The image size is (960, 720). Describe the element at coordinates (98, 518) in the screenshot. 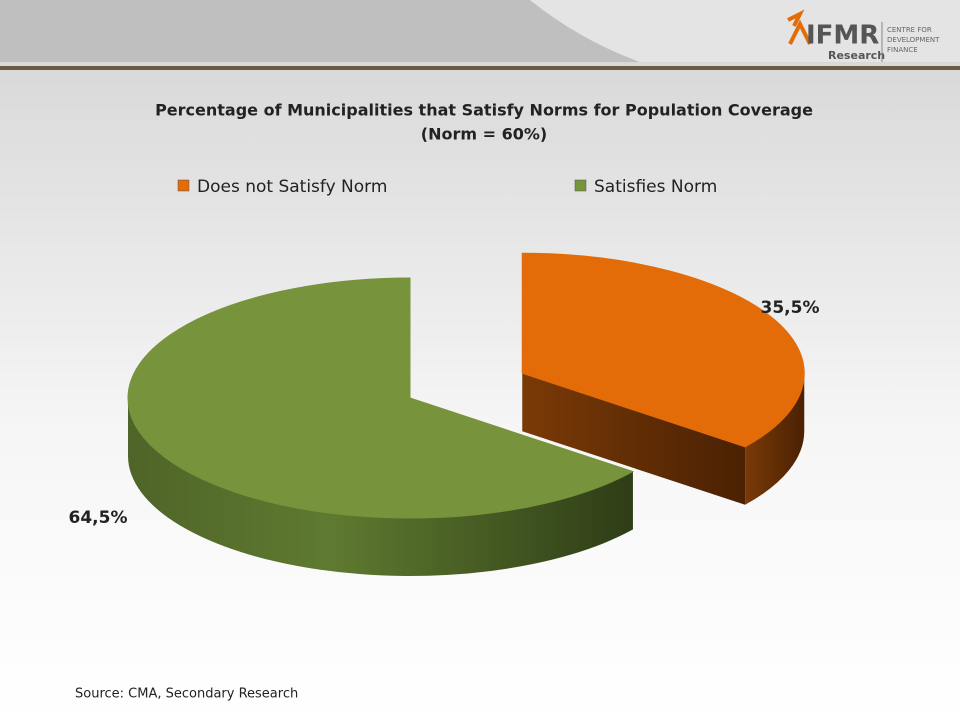

I see `data-label: 64,5%` at that location.